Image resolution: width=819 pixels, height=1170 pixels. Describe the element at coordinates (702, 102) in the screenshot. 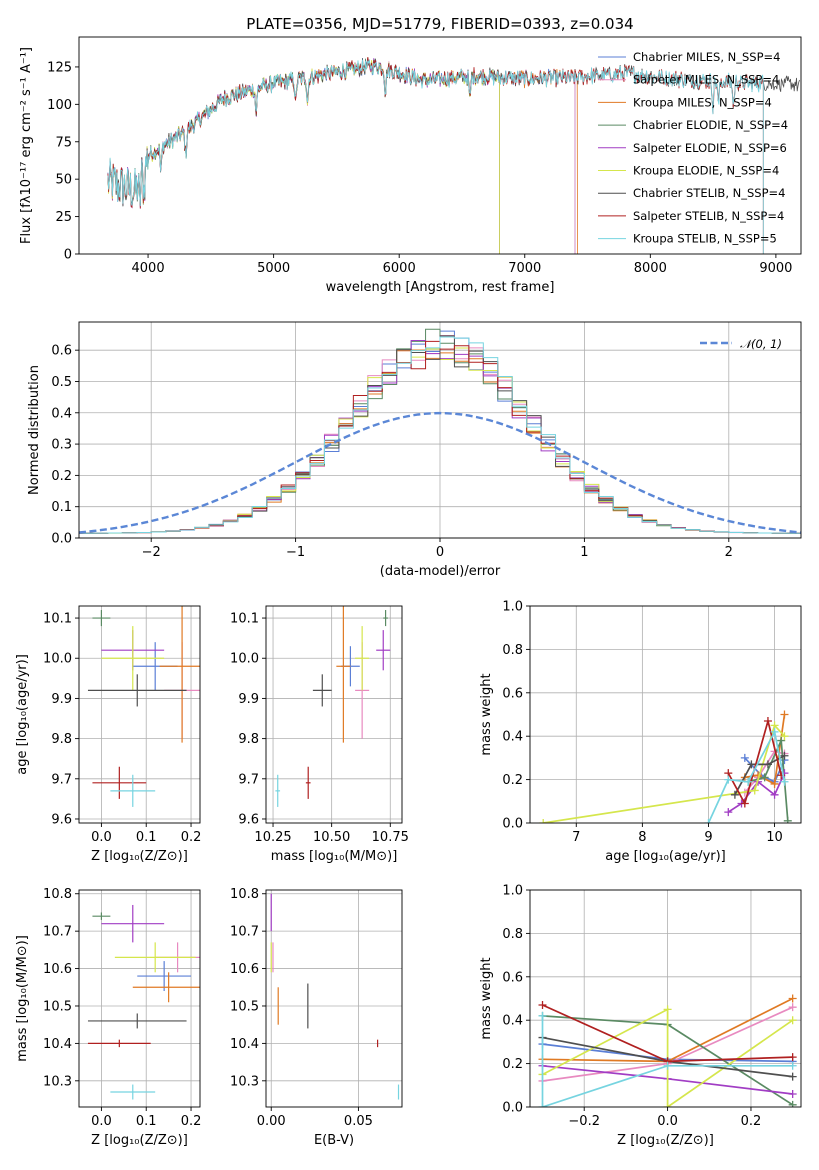

I see `legend-label: Kroupa MILES, N_SSP=4` at that location.